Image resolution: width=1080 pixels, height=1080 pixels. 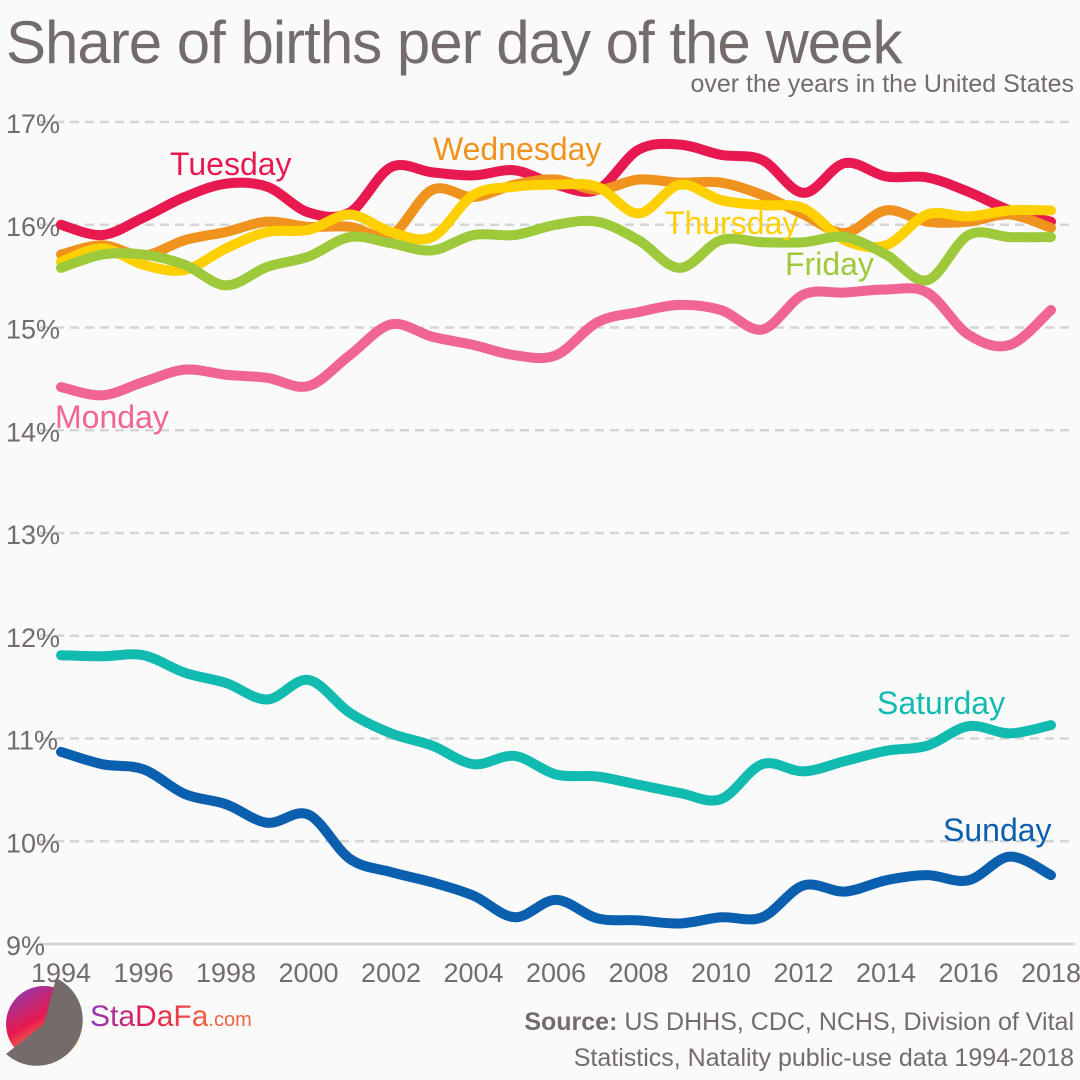 What do you see at coordinates (517, 149) in the screenshot?
I see `series-label-wednesday: Wednesday` at bounding box center [517, 149].